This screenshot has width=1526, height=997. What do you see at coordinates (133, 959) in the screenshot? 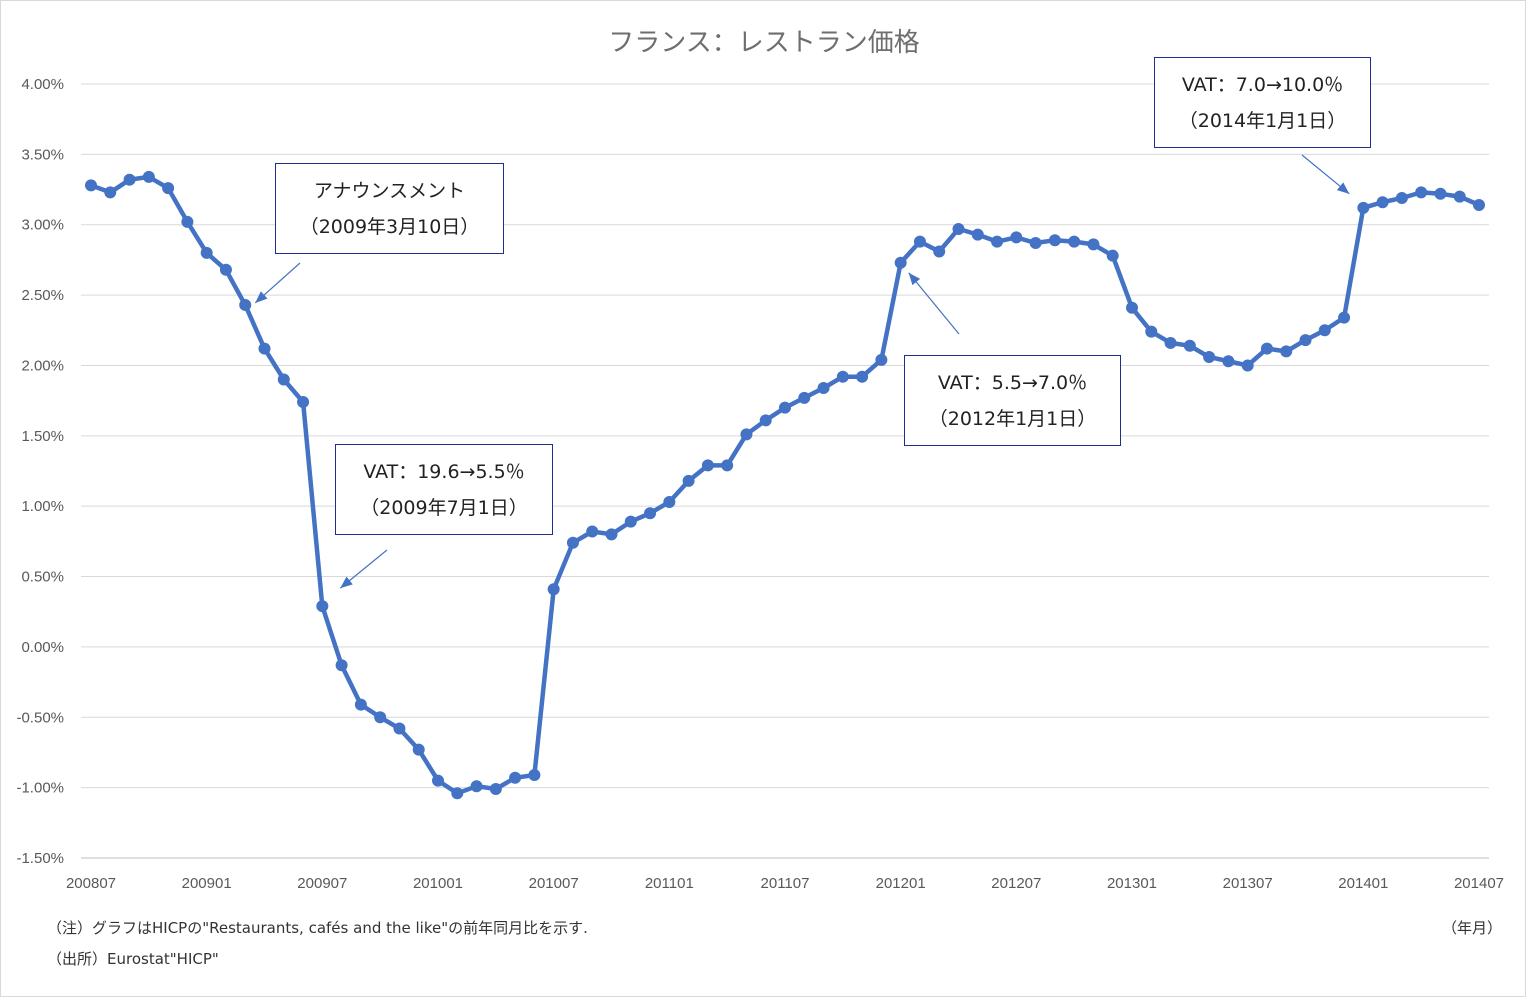
I see `source-note: （出所）Eurostat"HICP"` at bounding box center [133, 959].